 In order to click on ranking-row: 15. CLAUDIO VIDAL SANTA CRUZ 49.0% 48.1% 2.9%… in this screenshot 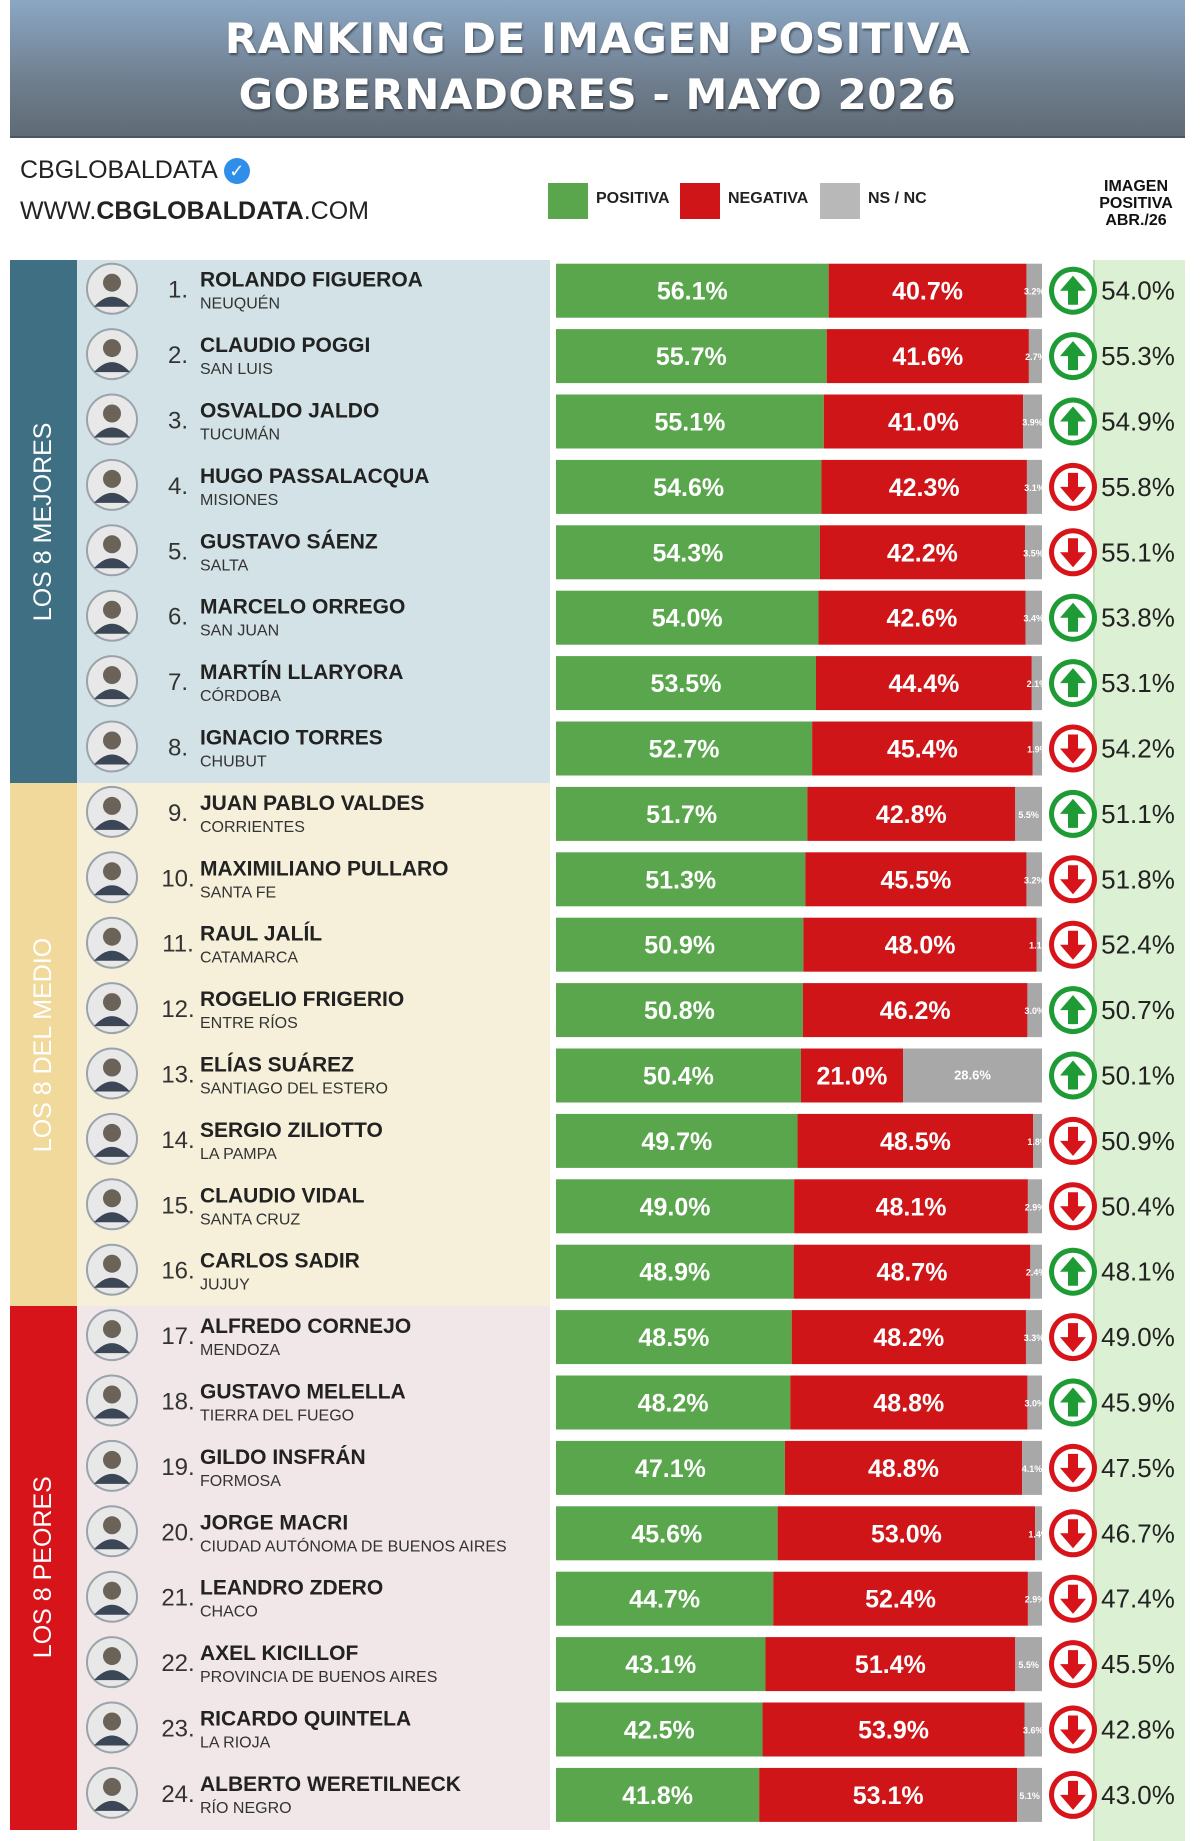, I will do `click(630, 1206)`.